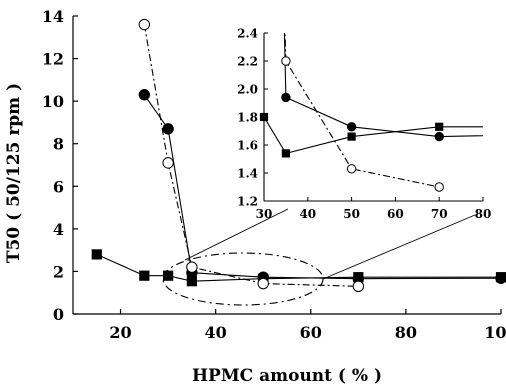 This screenshot has width=506, height=389. What do you see at coordinates (58, 144) in the screenshot?
I see `y-tick-label: 8` at bounding box center [58, 144].